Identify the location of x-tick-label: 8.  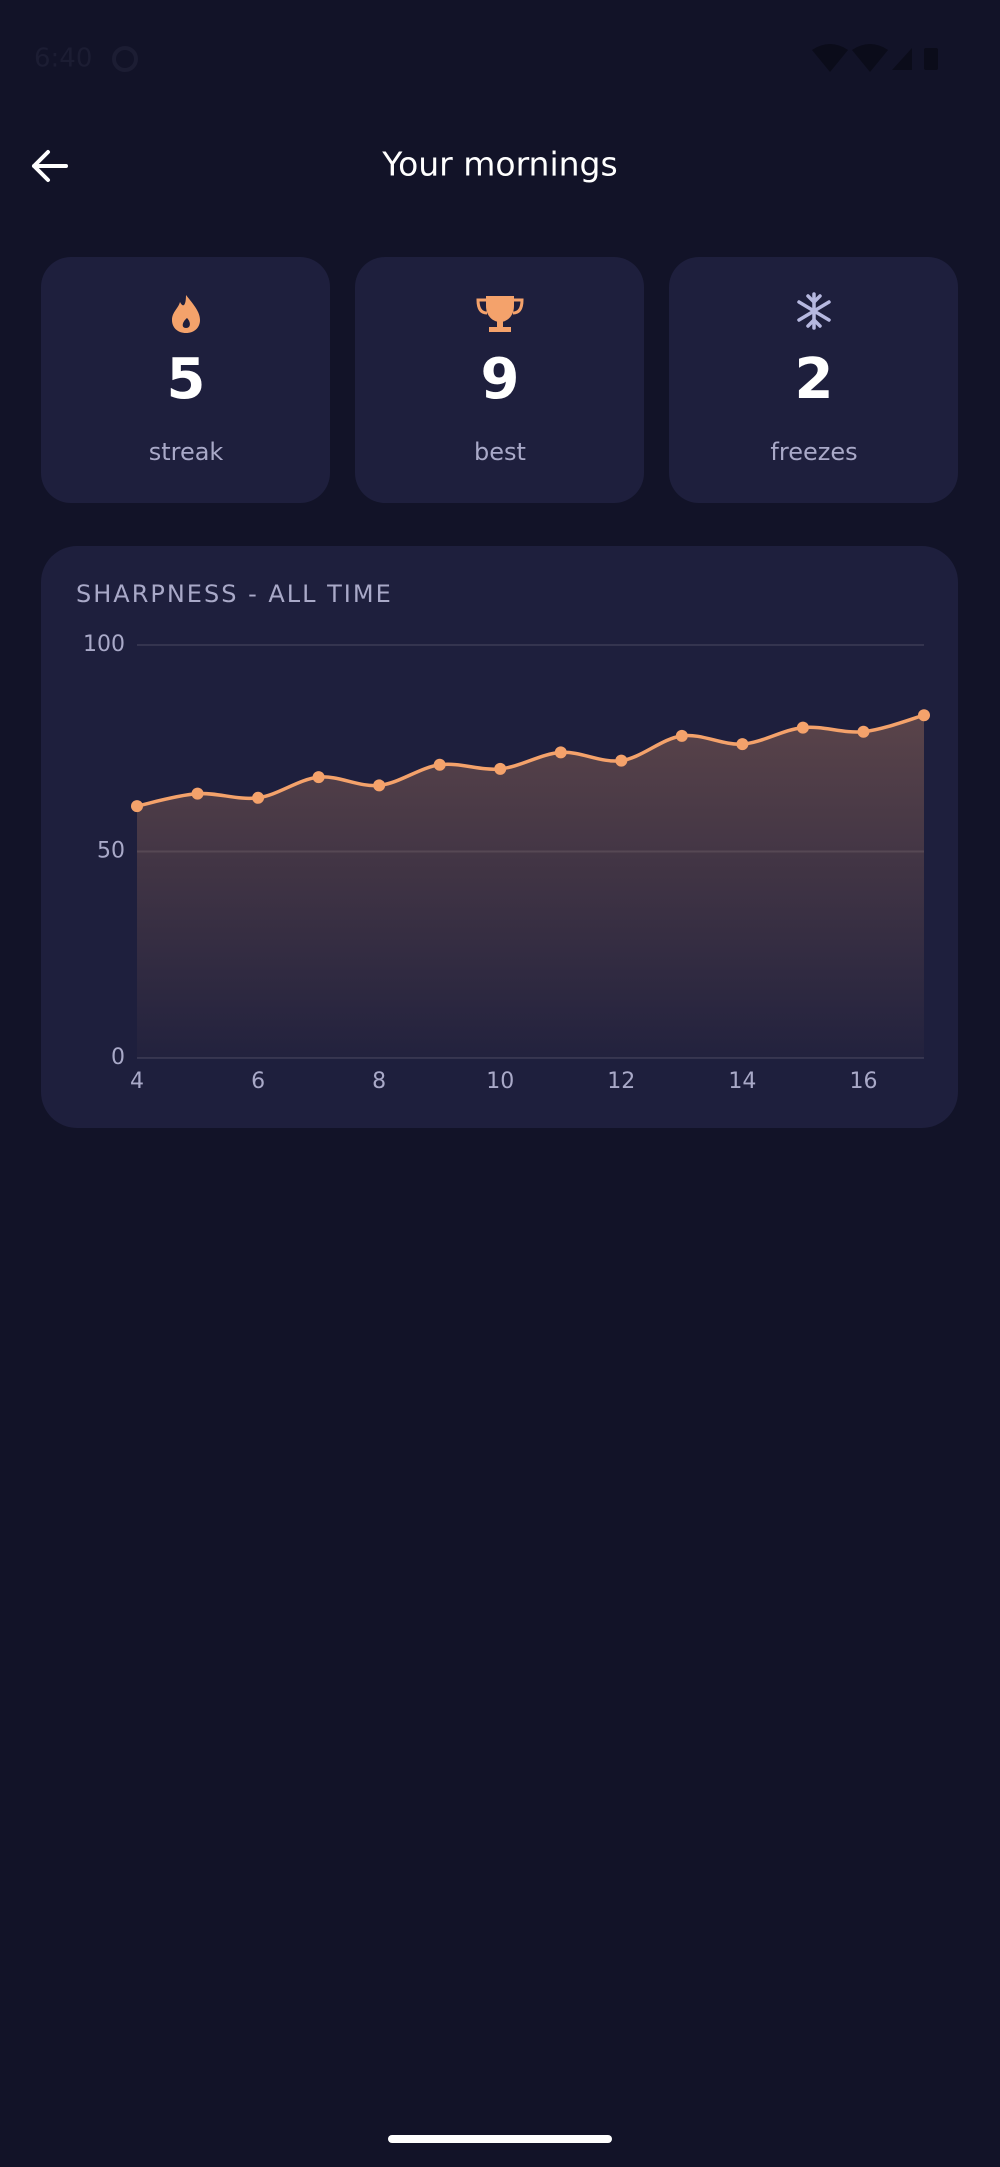
(379, 1081).